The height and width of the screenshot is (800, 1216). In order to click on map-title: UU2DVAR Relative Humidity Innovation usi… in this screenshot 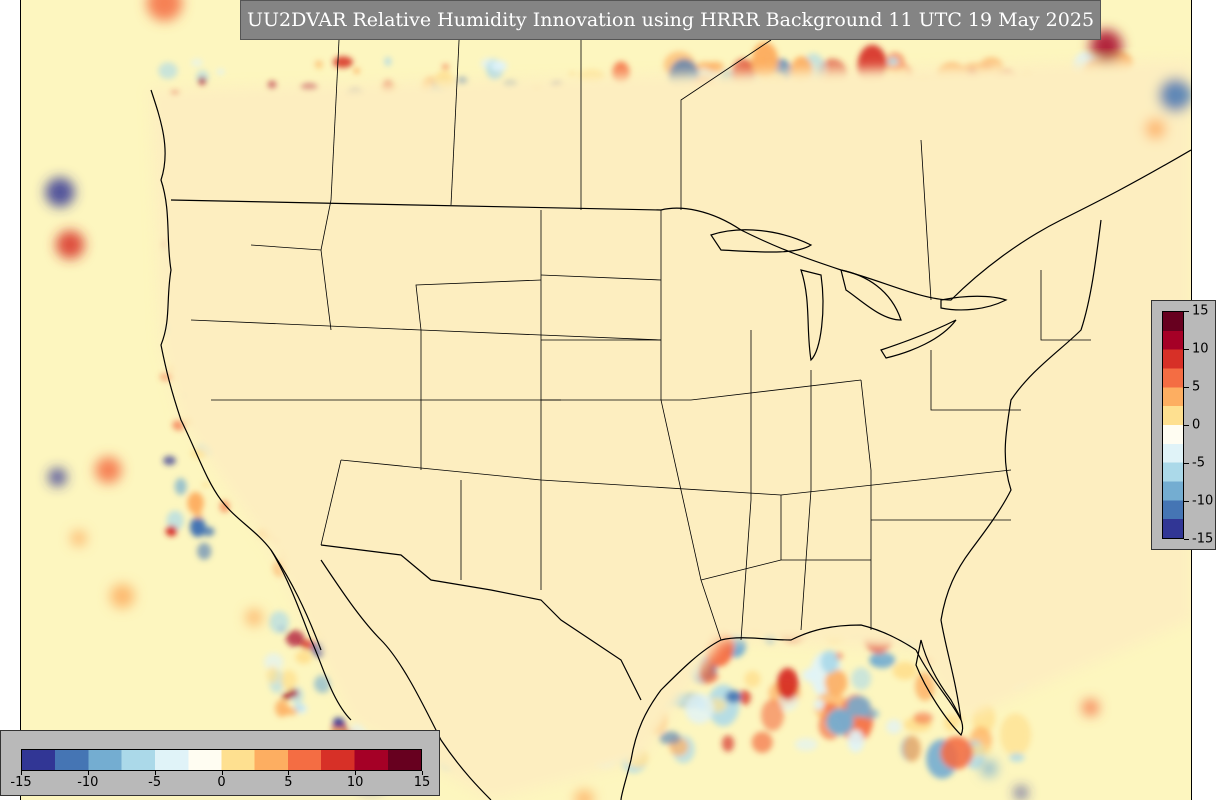, I will do `click(670, 20)`.